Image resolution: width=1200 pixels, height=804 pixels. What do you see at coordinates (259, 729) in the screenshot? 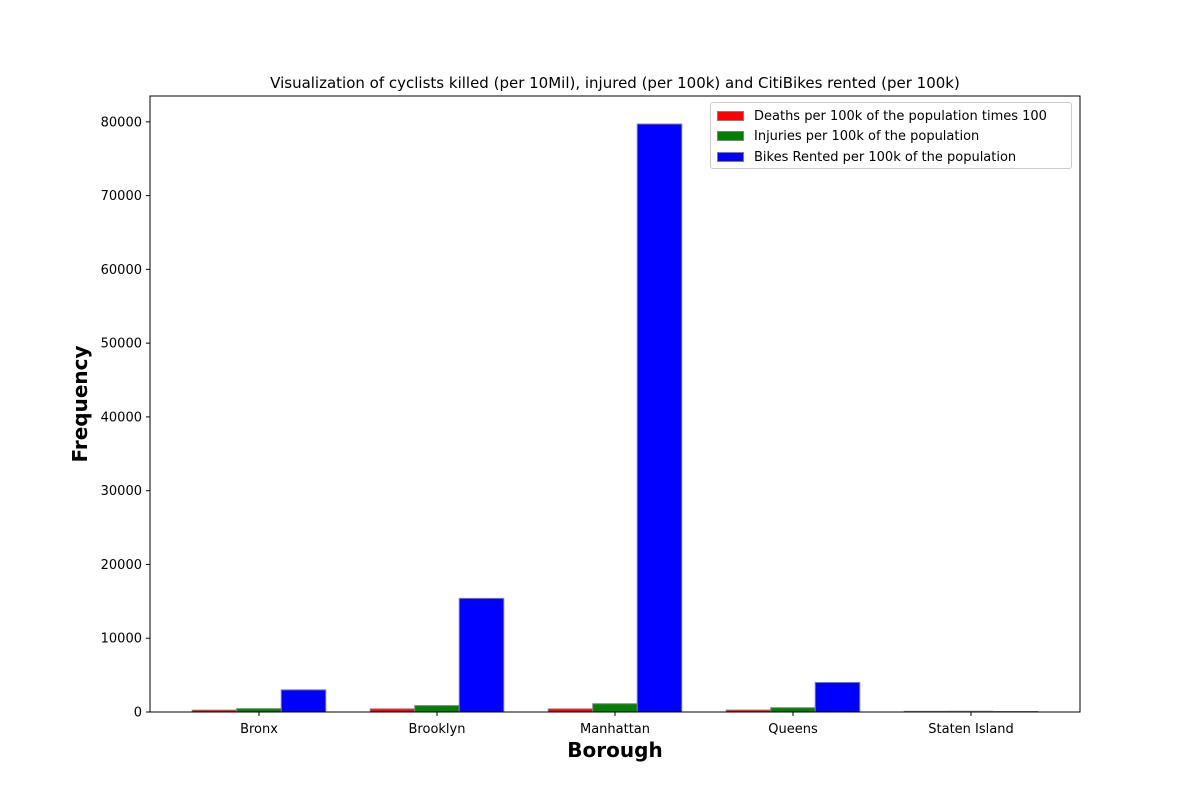
I see `x-tick-label-bronx: Bronx` at bounding box center [259, 729].